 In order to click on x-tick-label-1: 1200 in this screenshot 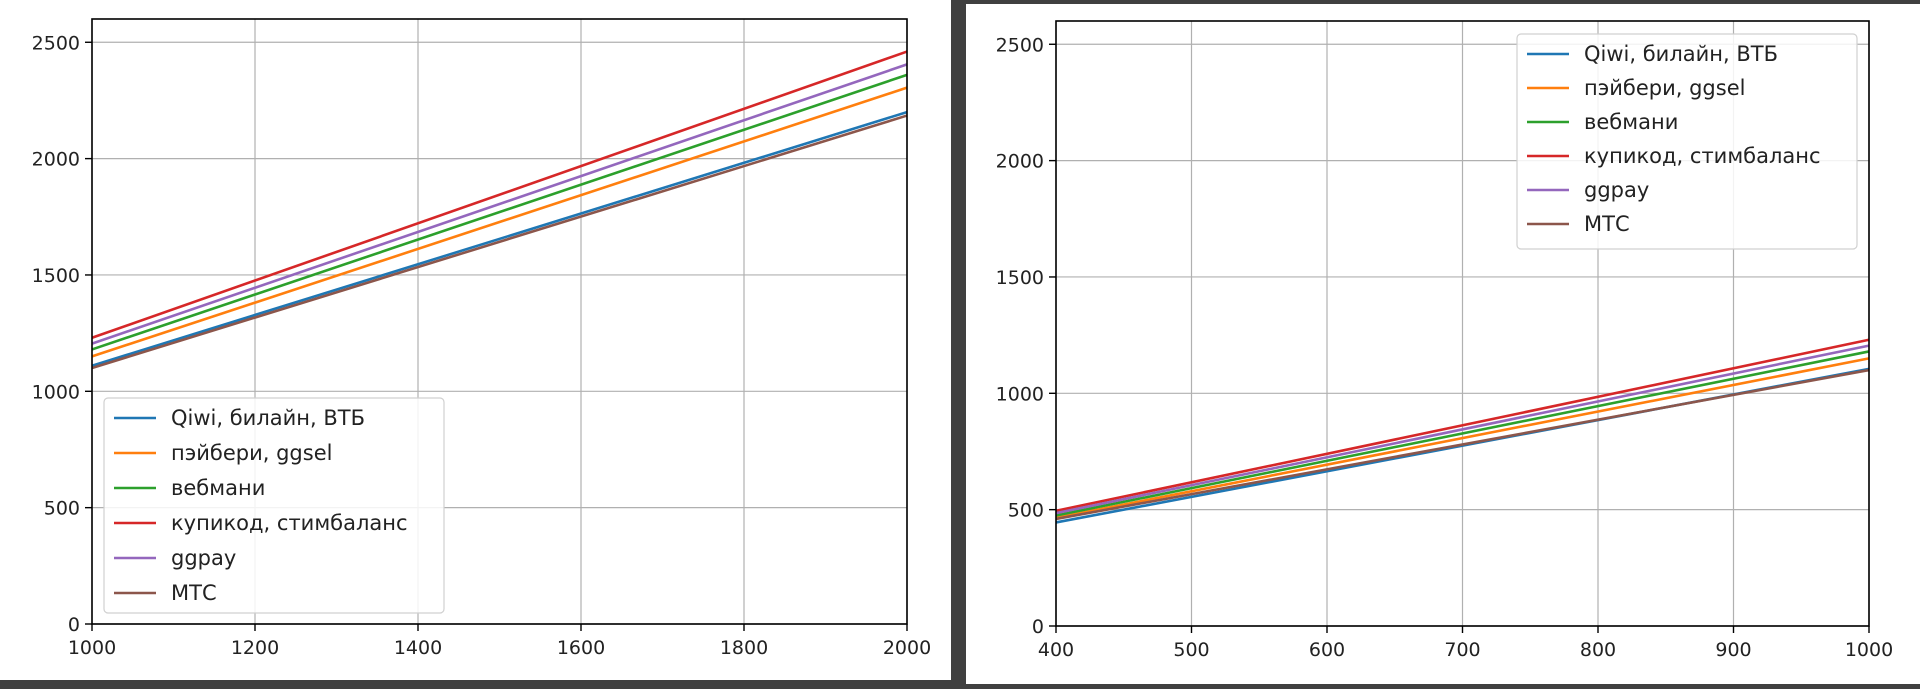, I will do `click(255, 648)`.